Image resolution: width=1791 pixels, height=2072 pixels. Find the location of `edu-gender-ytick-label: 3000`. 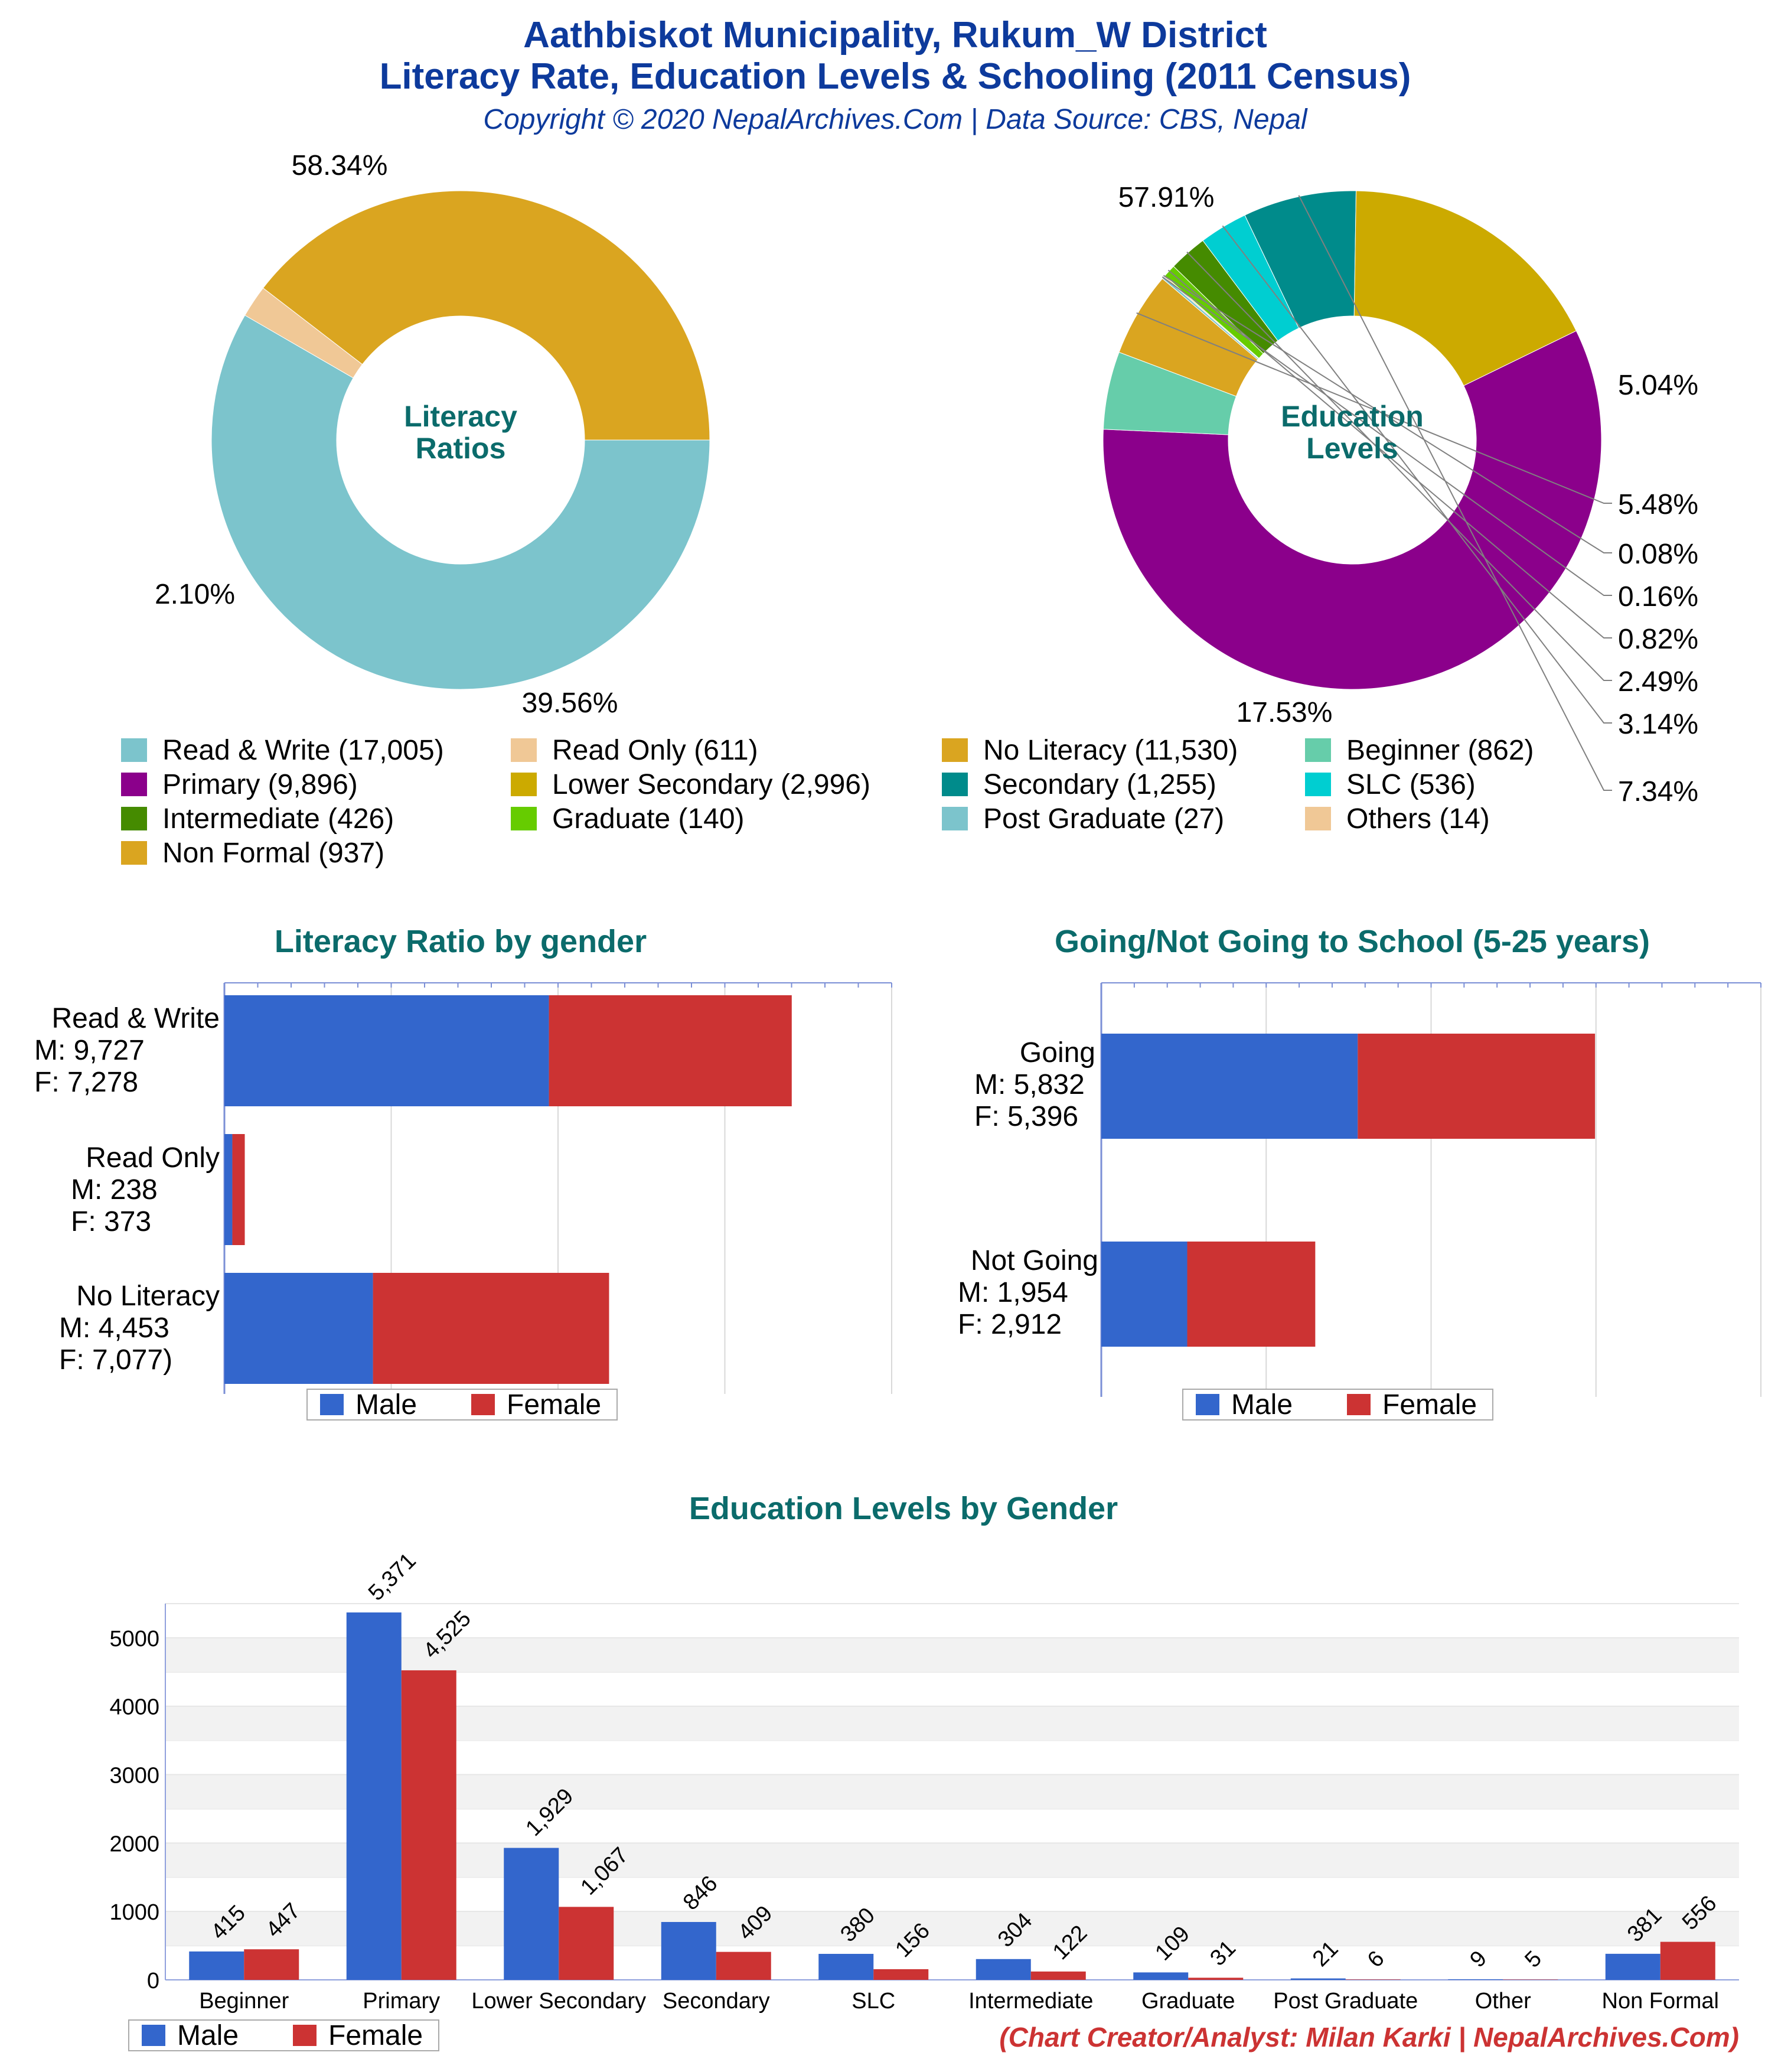

edu-gender-ytick-label: 3000 is located at coordinates (134, 1776).